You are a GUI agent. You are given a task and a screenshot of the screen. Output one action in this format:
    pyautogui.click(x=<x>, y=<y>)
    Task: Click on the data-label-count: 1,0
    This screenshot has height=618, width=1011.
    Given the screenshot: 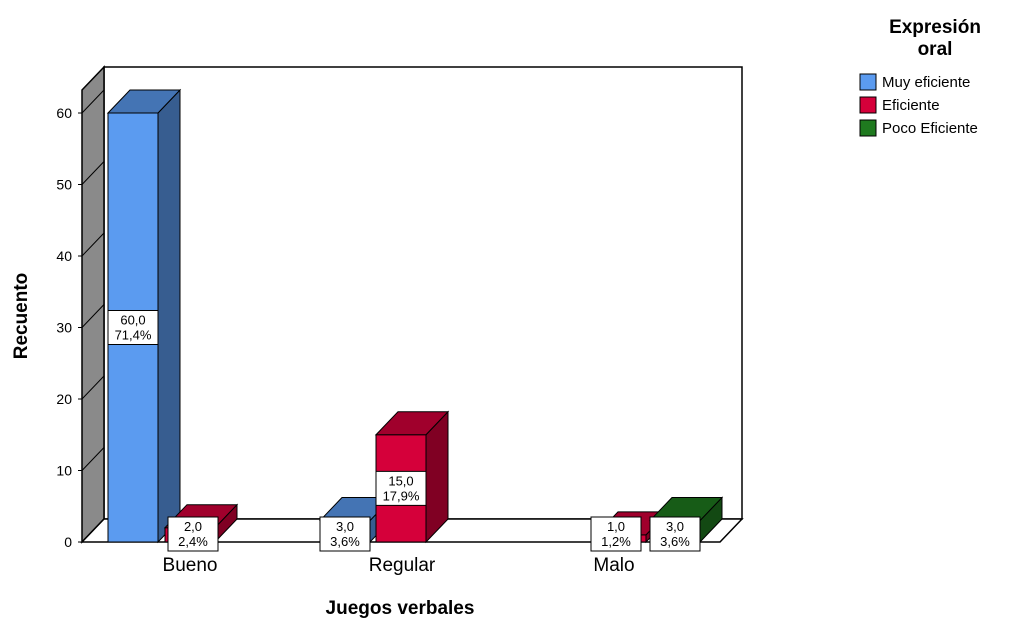 What is the action you would take?
    pyautogui.click(x=616, y=526)
    